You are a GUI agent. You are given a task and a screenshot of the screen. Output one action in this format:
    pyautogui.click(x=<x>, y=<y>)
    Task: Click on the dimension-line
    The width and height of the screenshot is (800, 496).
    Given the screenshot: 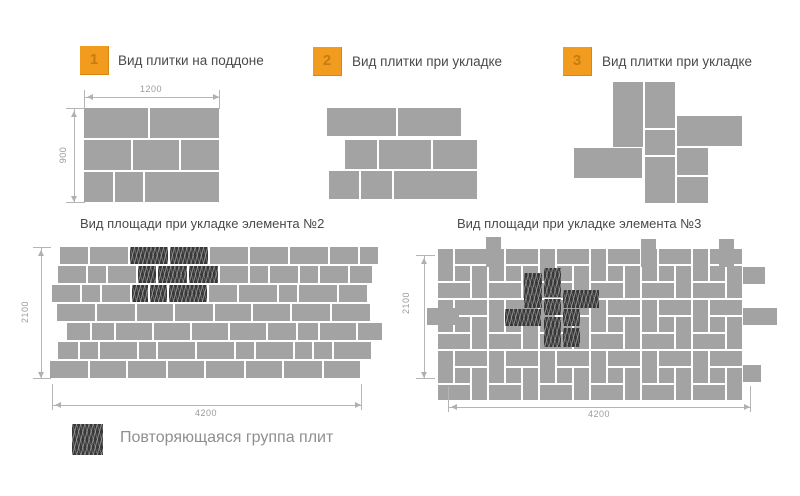 What is the action you would take?
    pyautogui.click(x=151, y=97)
    